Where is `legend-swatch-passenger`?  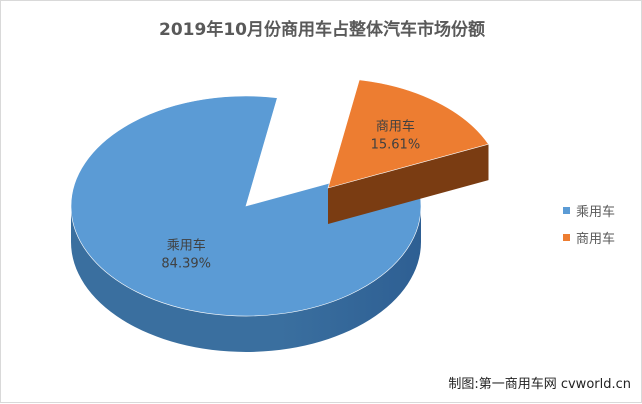 legend-swatch-passenger is located at coordinates (566, 210).